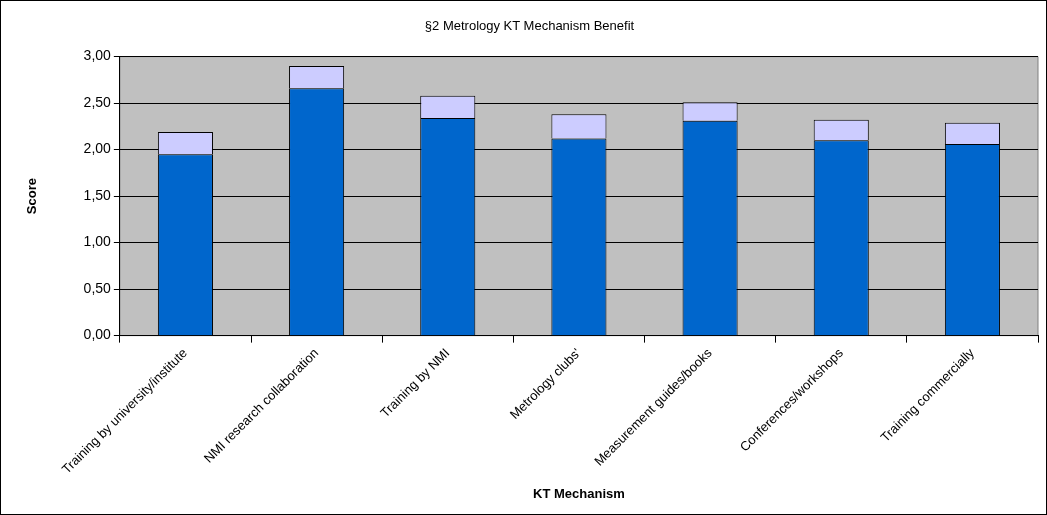  What do you see at coordinates (97, 101) in the screenshot?
I see `y-tick-label: 2,50` at bounding box center [97, 101].